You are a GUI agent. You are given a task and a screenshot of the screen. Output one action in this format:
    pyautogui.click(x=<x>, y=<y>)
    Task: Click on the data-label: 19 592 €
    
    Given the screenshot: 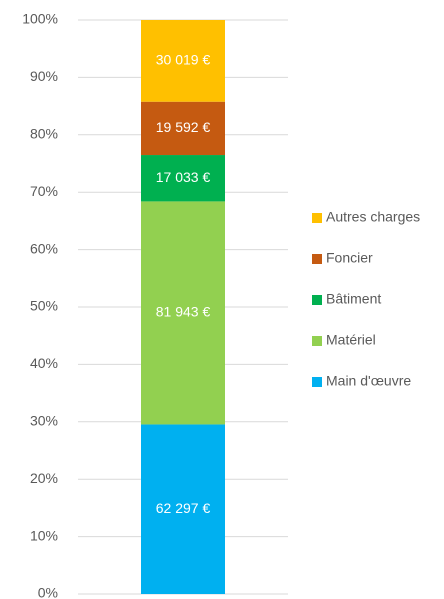 What is the action you would take?
    pyautogui.click(x=183, y=127)
    